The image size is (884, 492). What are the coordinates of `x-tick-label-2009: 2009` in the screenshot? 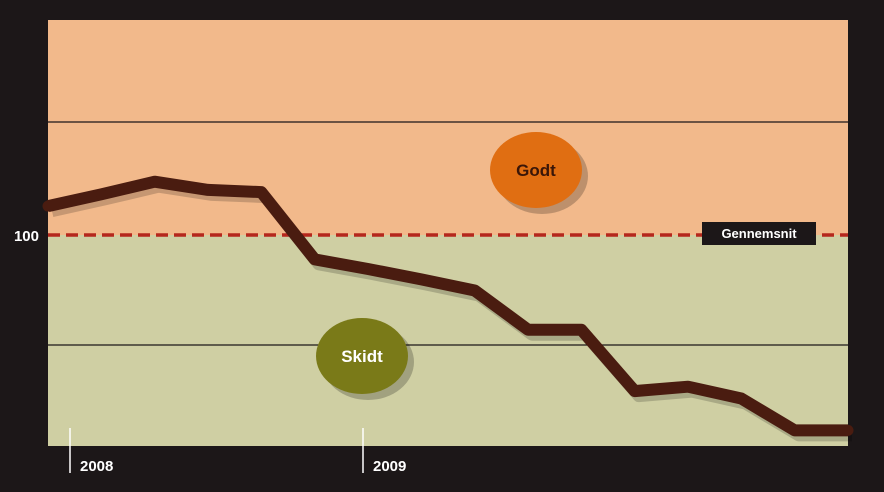 It's located at (389, 466).